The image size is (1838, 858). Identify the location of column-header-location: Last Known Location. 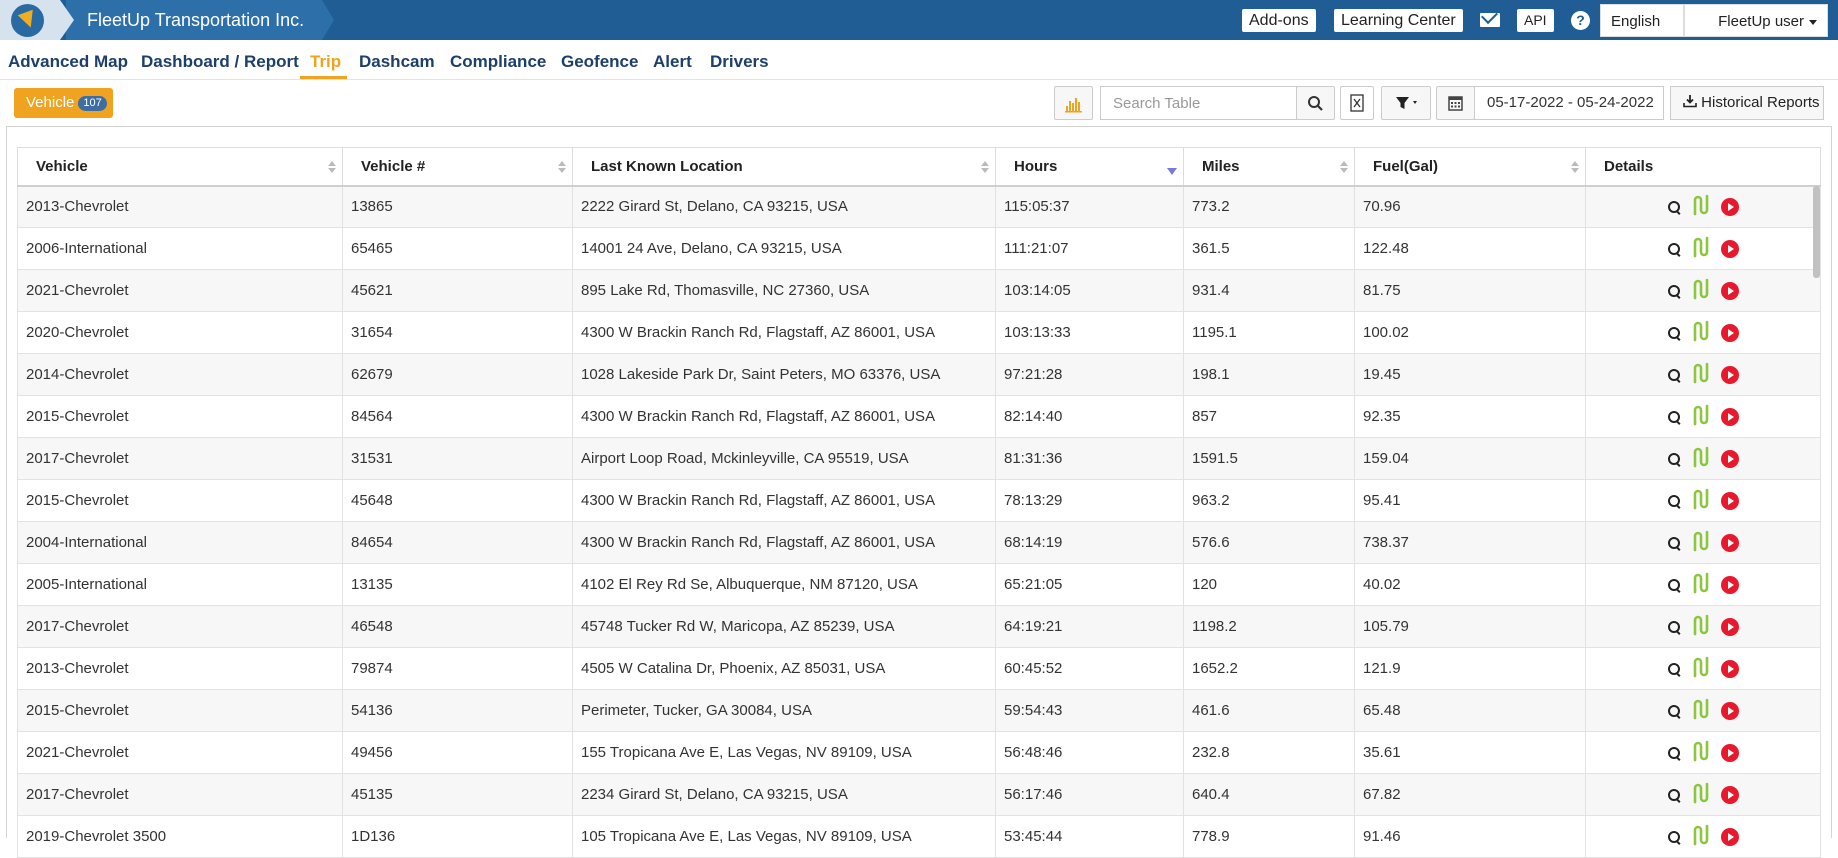
(784, 167).